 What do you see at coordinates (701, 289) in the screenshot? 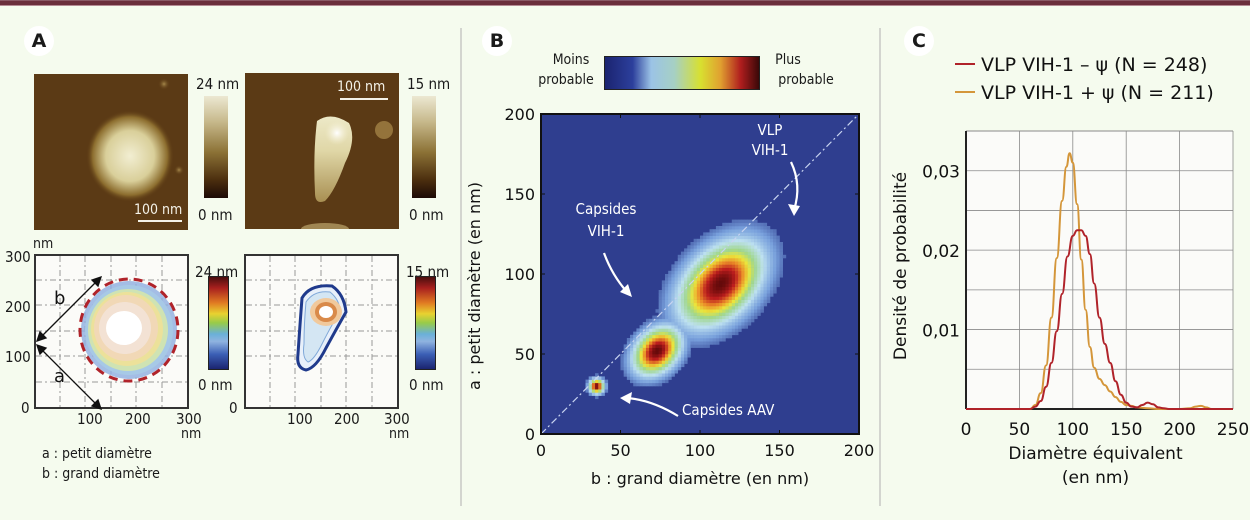
I see `annotation-arrows` at bounding box center [701, 289].